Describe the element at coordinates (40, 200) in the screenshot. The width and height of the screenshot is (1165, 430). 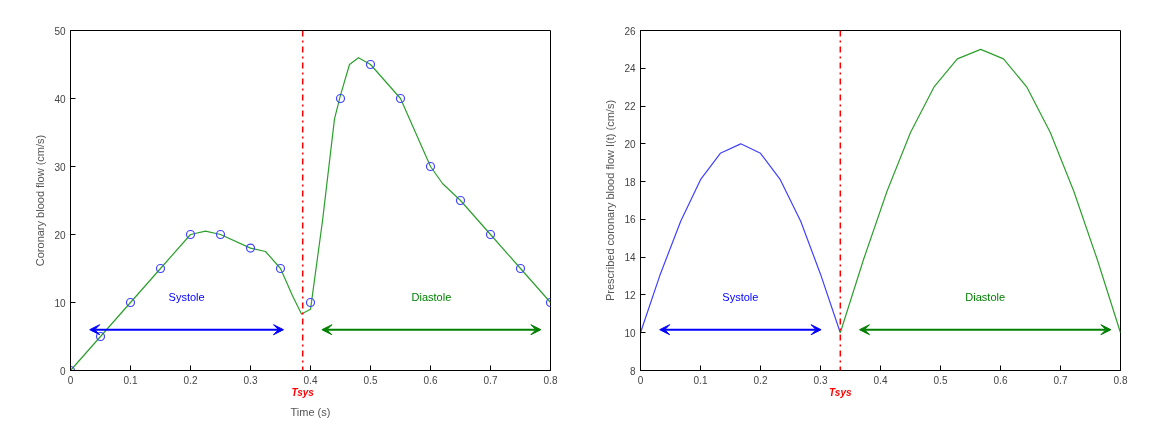
I see `y-axis-title: Coronary blood flow (cm/s)` at that location.